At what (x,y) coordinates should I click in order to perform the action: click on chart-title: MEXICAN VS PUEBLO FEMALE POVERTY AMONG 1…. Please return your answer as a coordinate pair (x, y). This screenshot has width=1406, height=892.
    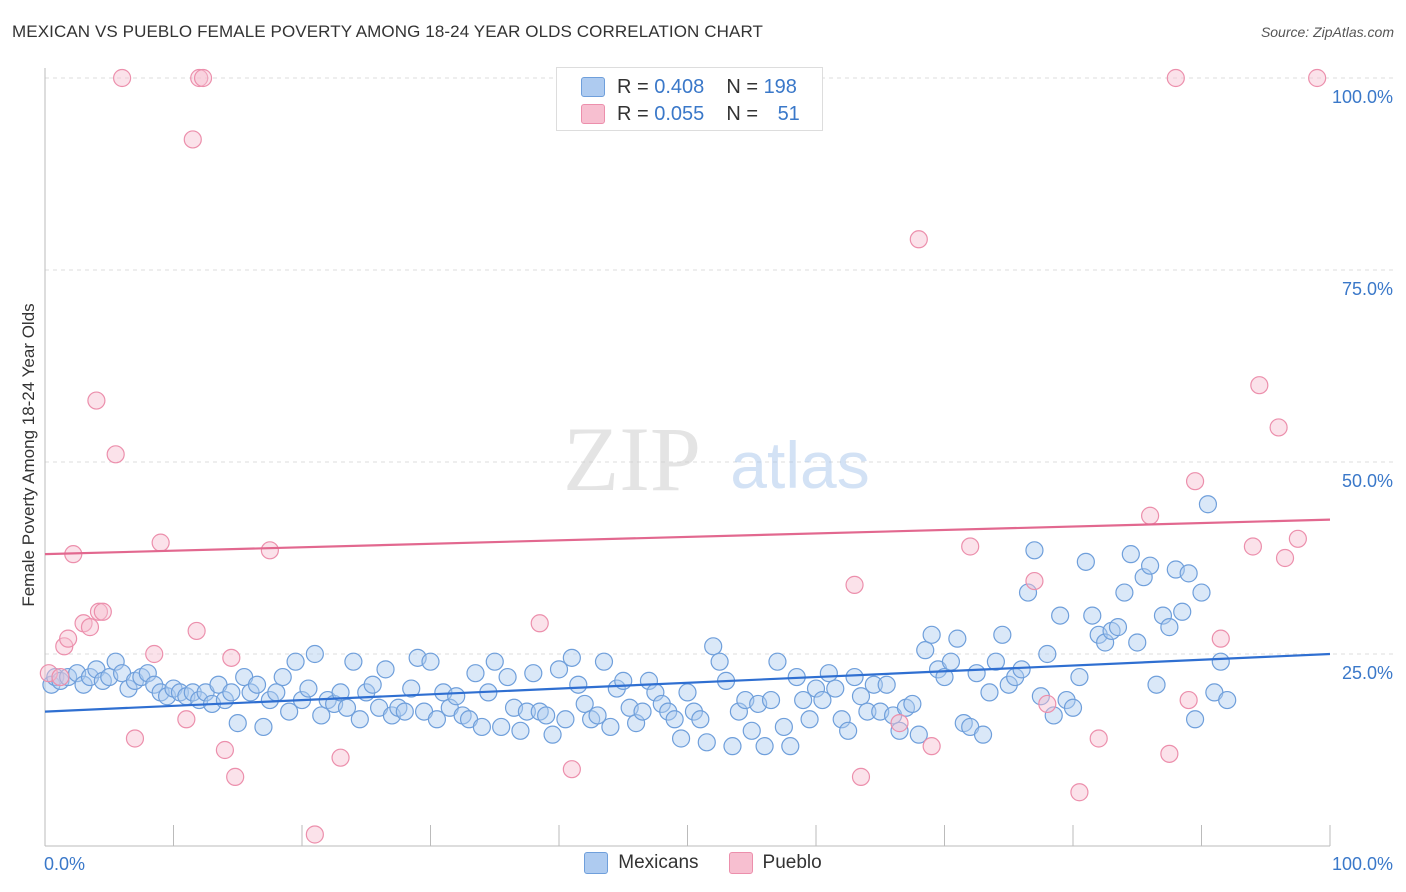
    Looking at the image, I should click on (387, 31).